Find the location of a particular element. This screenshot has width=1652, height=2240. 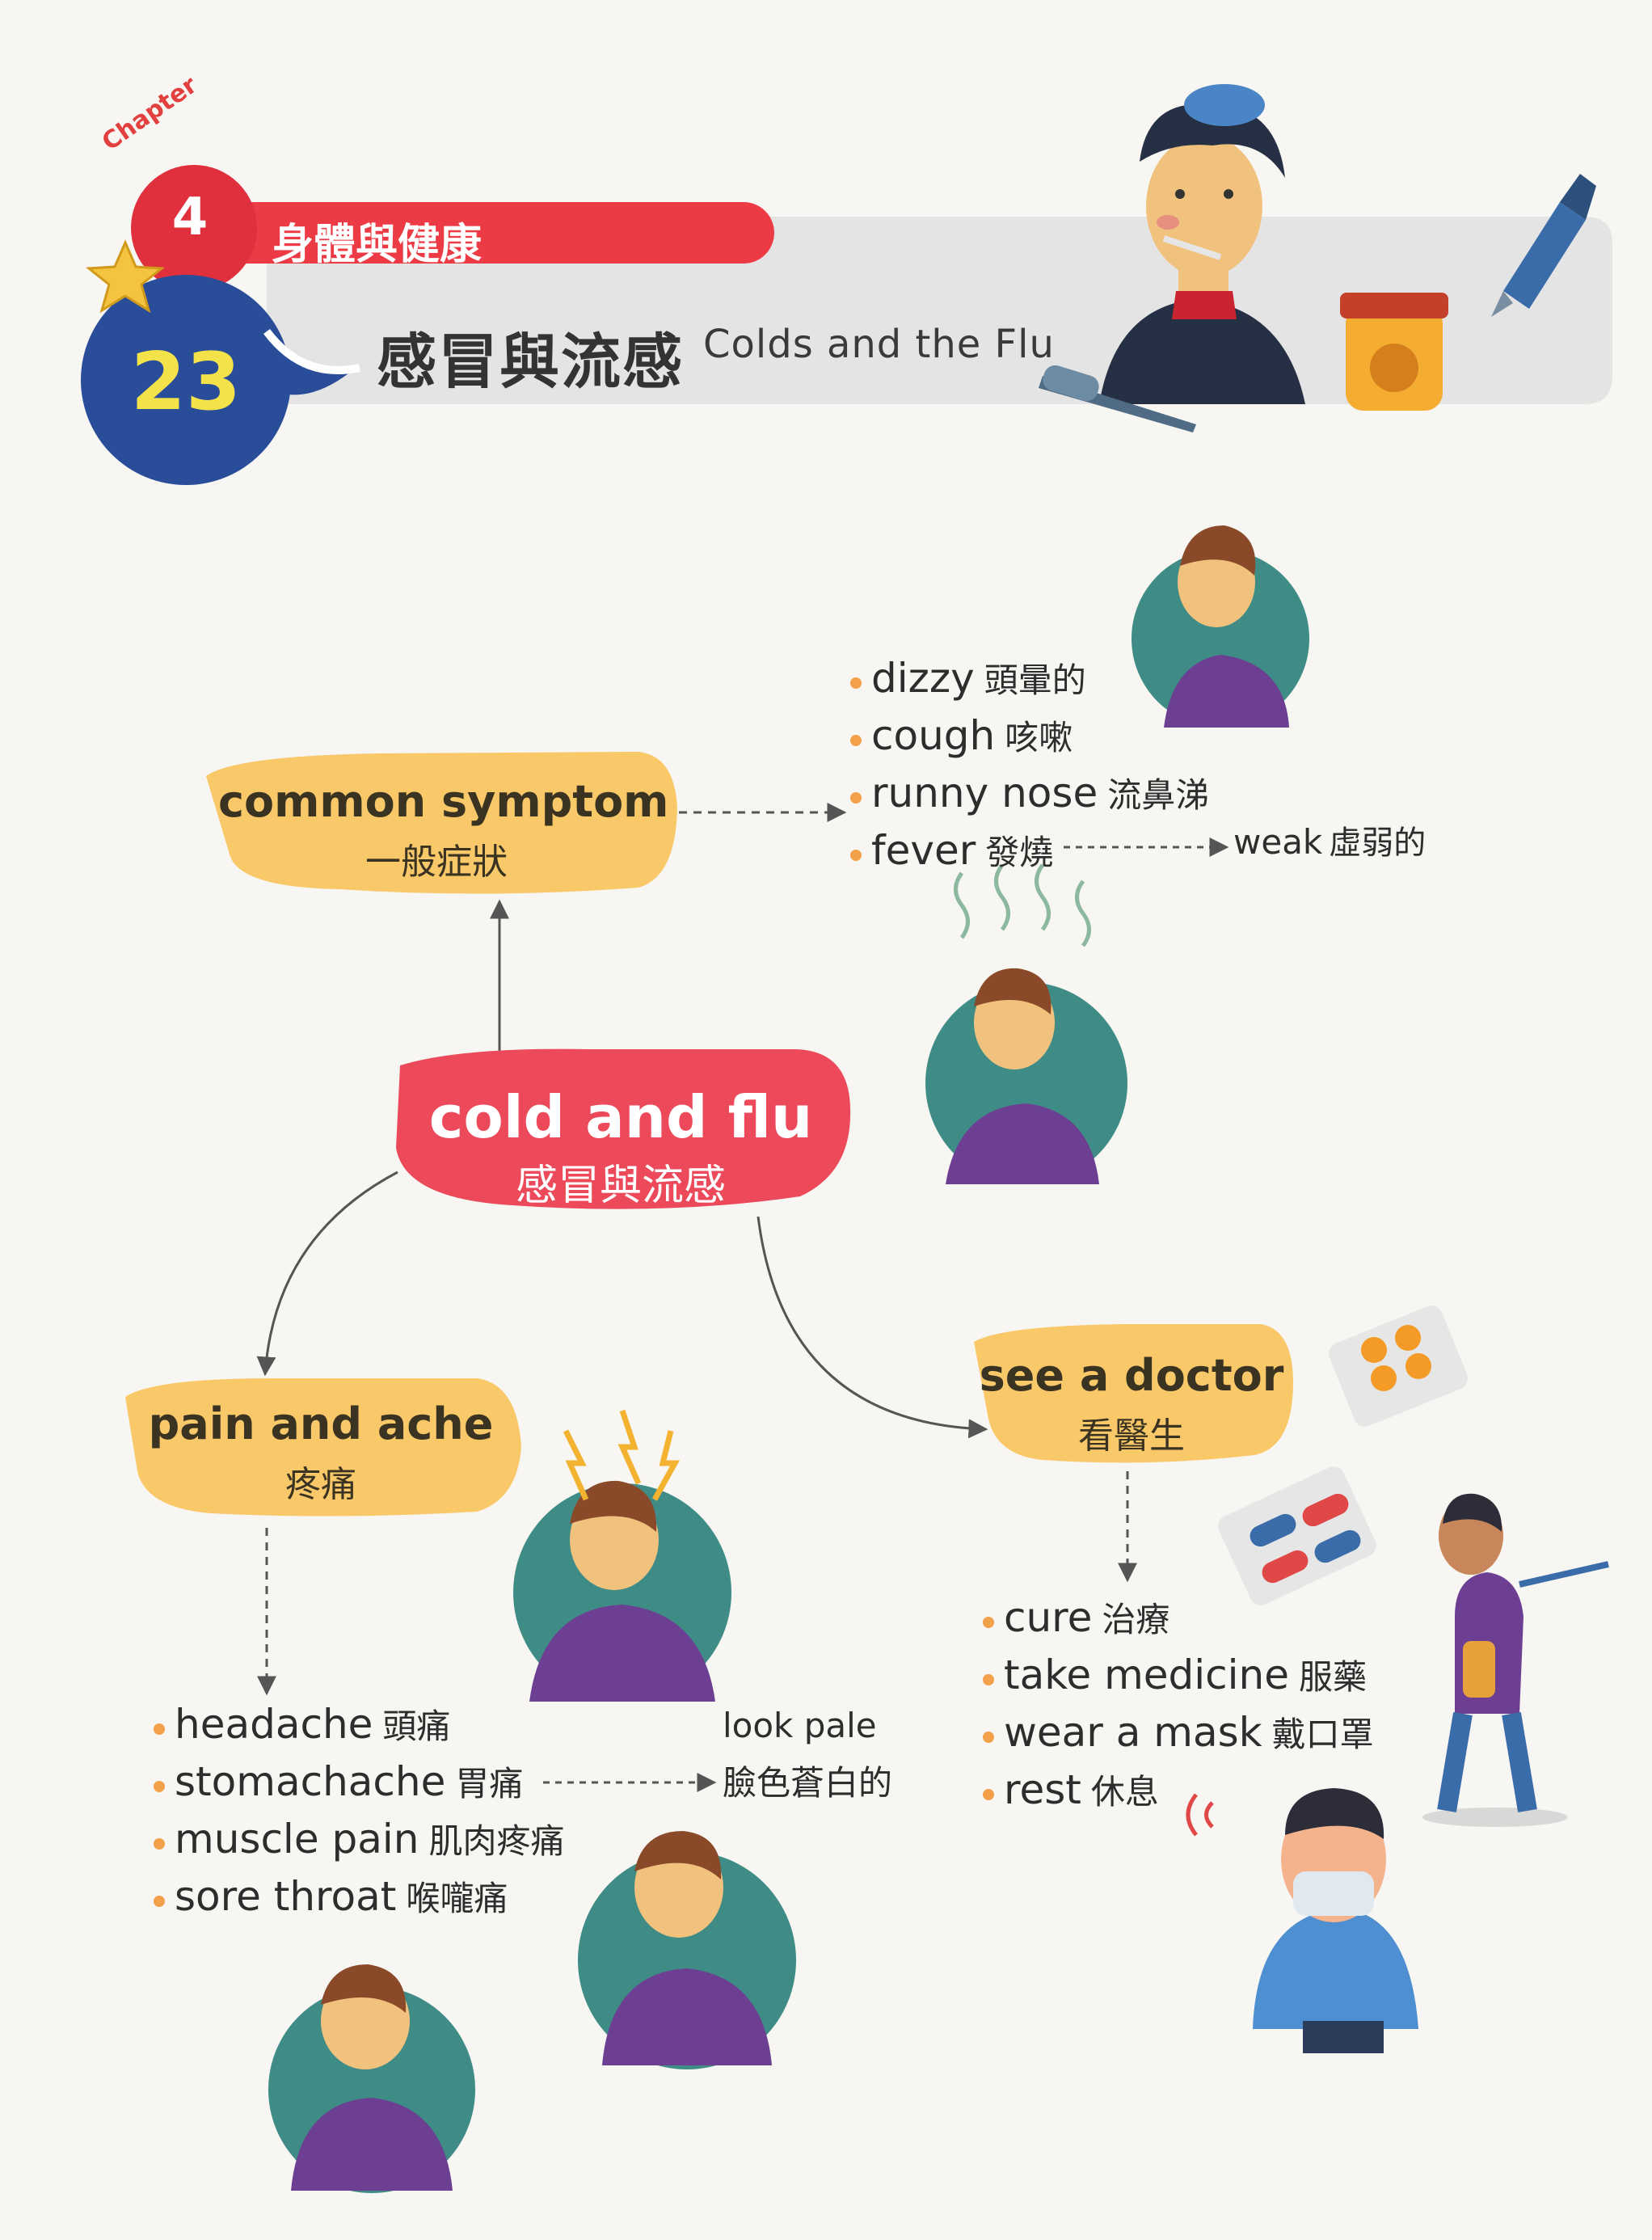

list-item: dizzy 頭暈的 is located at coordinates (1029, 682).